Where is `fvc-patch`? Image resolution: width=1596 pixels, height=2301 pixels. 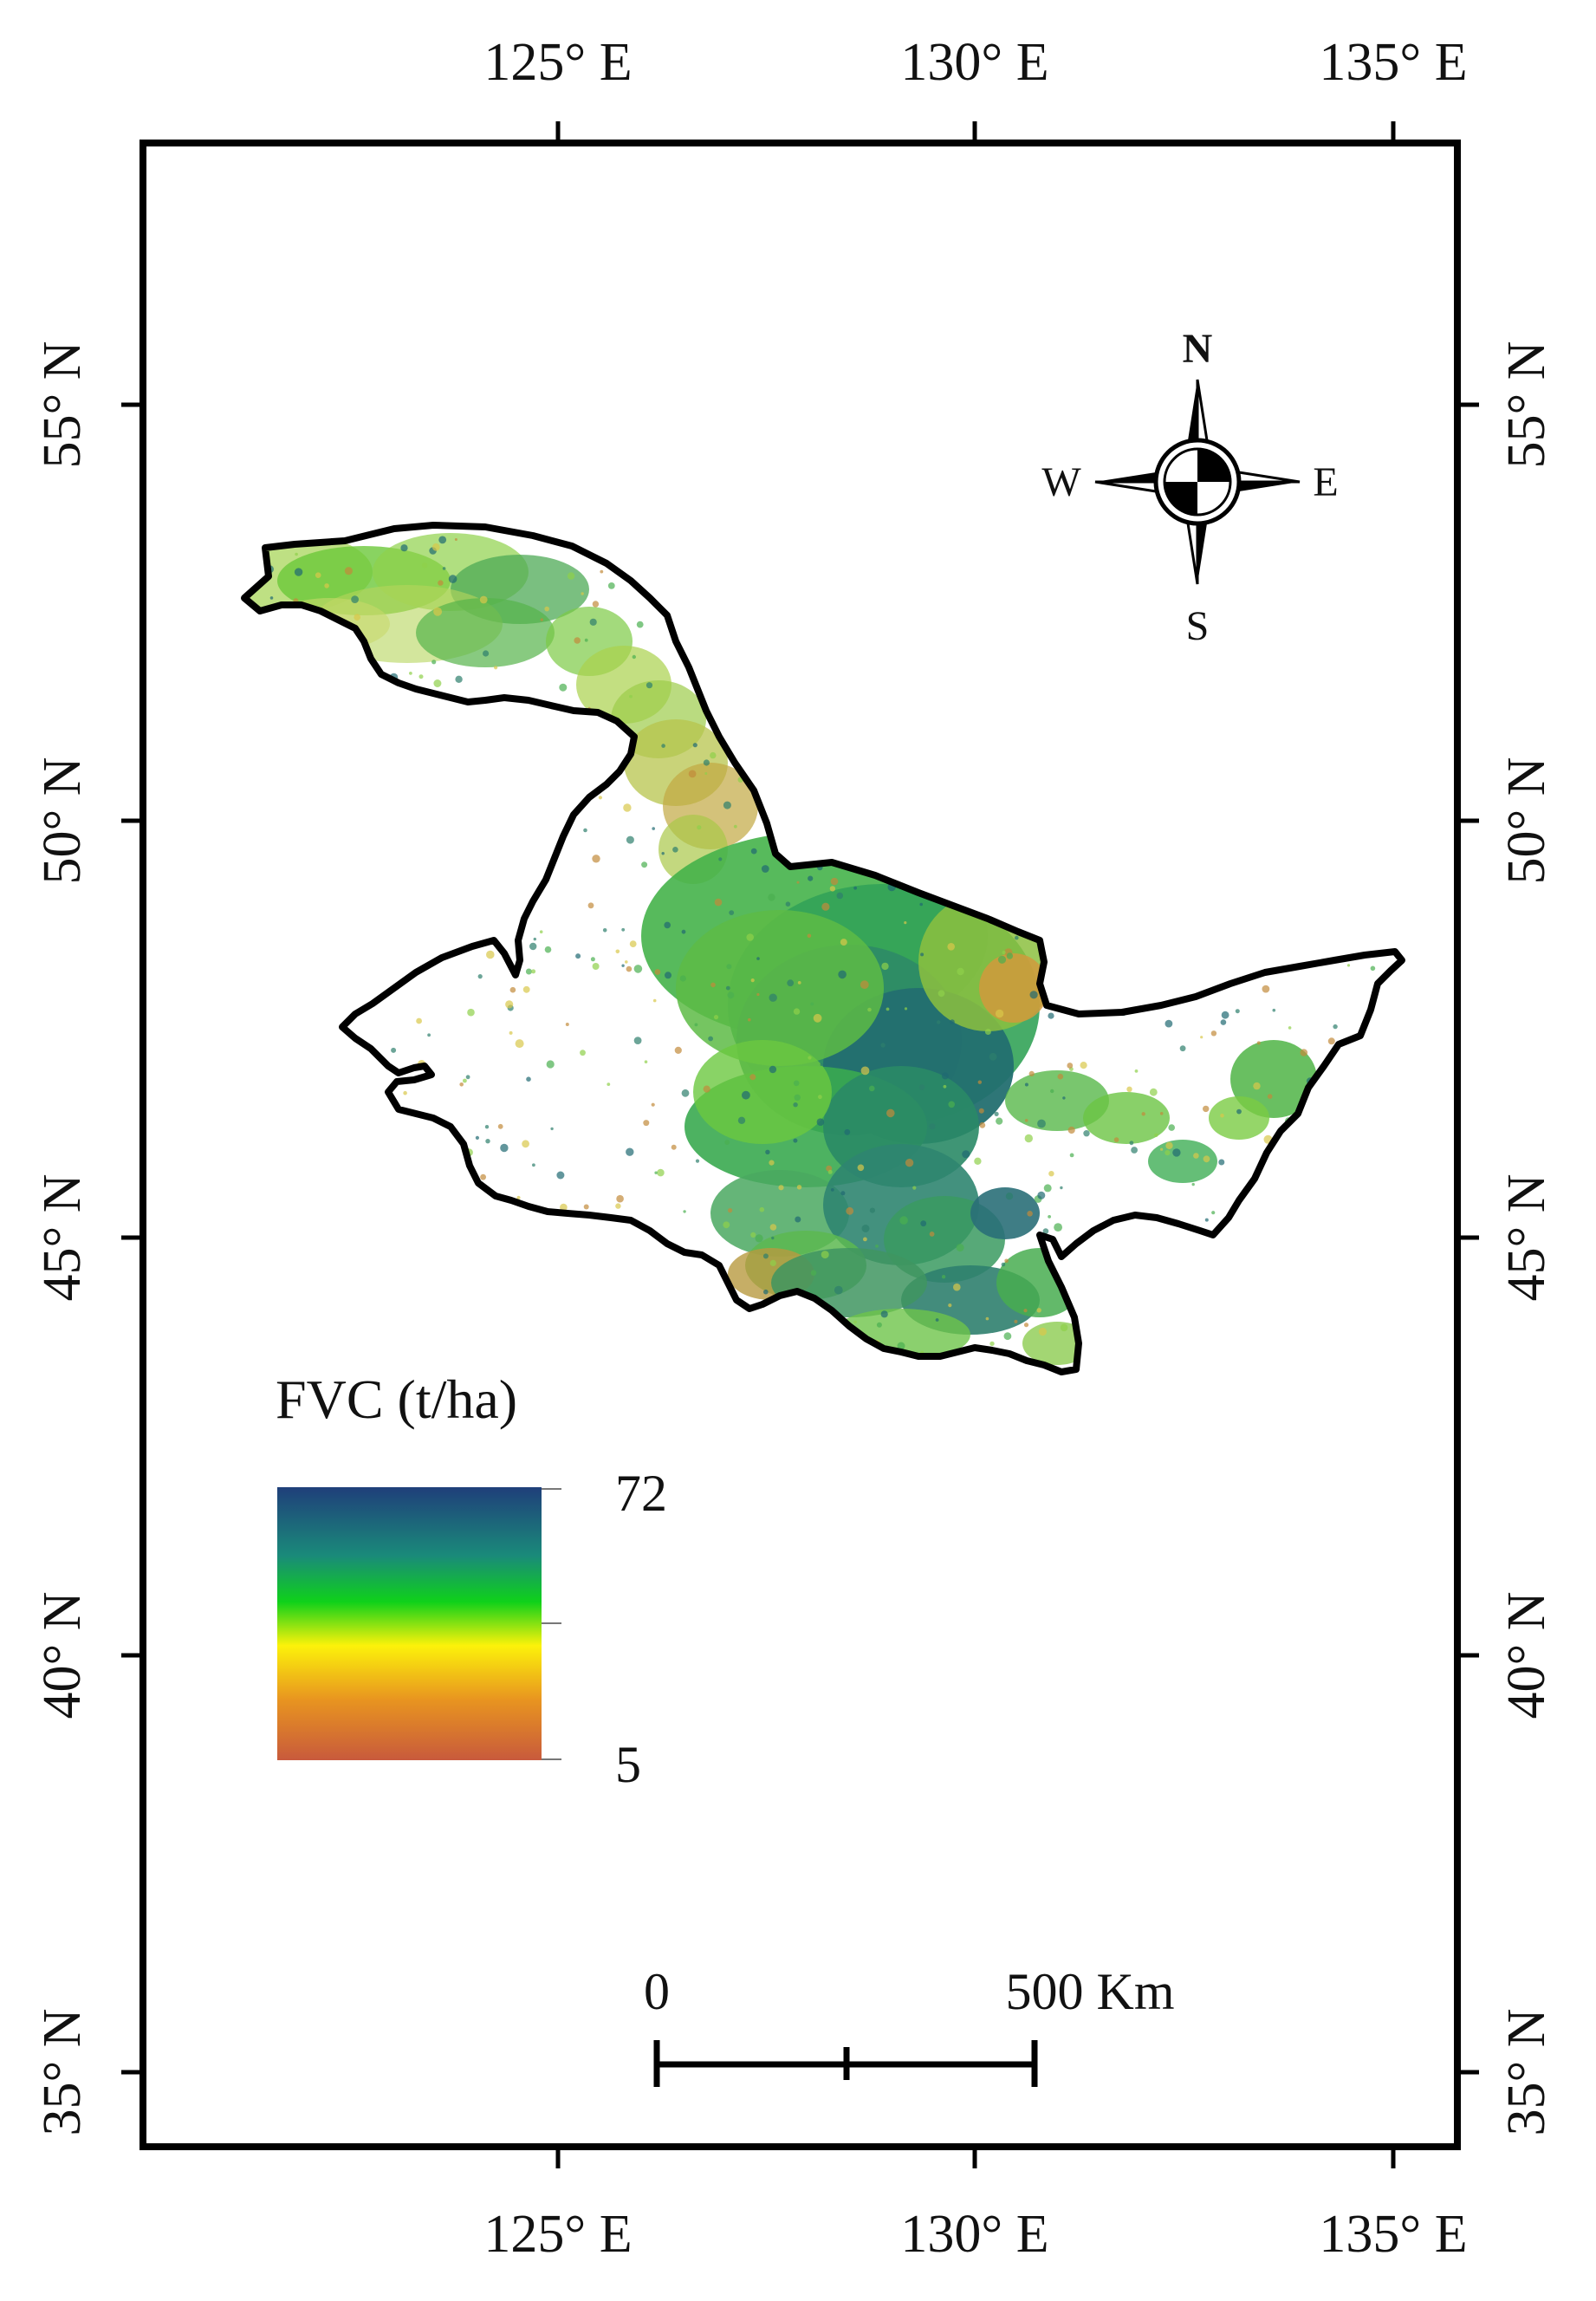
fvc-patch is located at coordinates (1013, 988).